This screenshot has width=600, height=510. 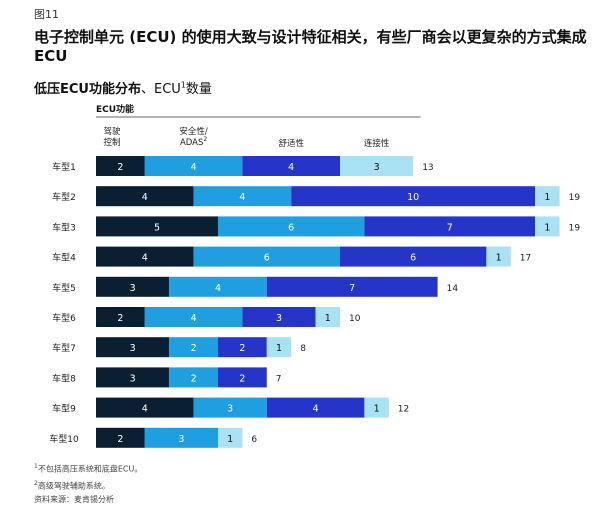 I want to click on figure-label: 图11, so click(x=46, y=14).